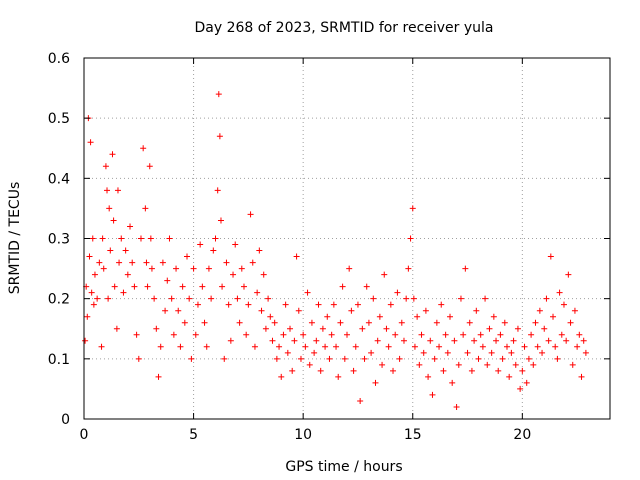 The image size is (640, 480). What do you see at coordinates (59, 300) in the screenshot?
I see `y-tick-label: 0.2` at bounding box center [59, 300].